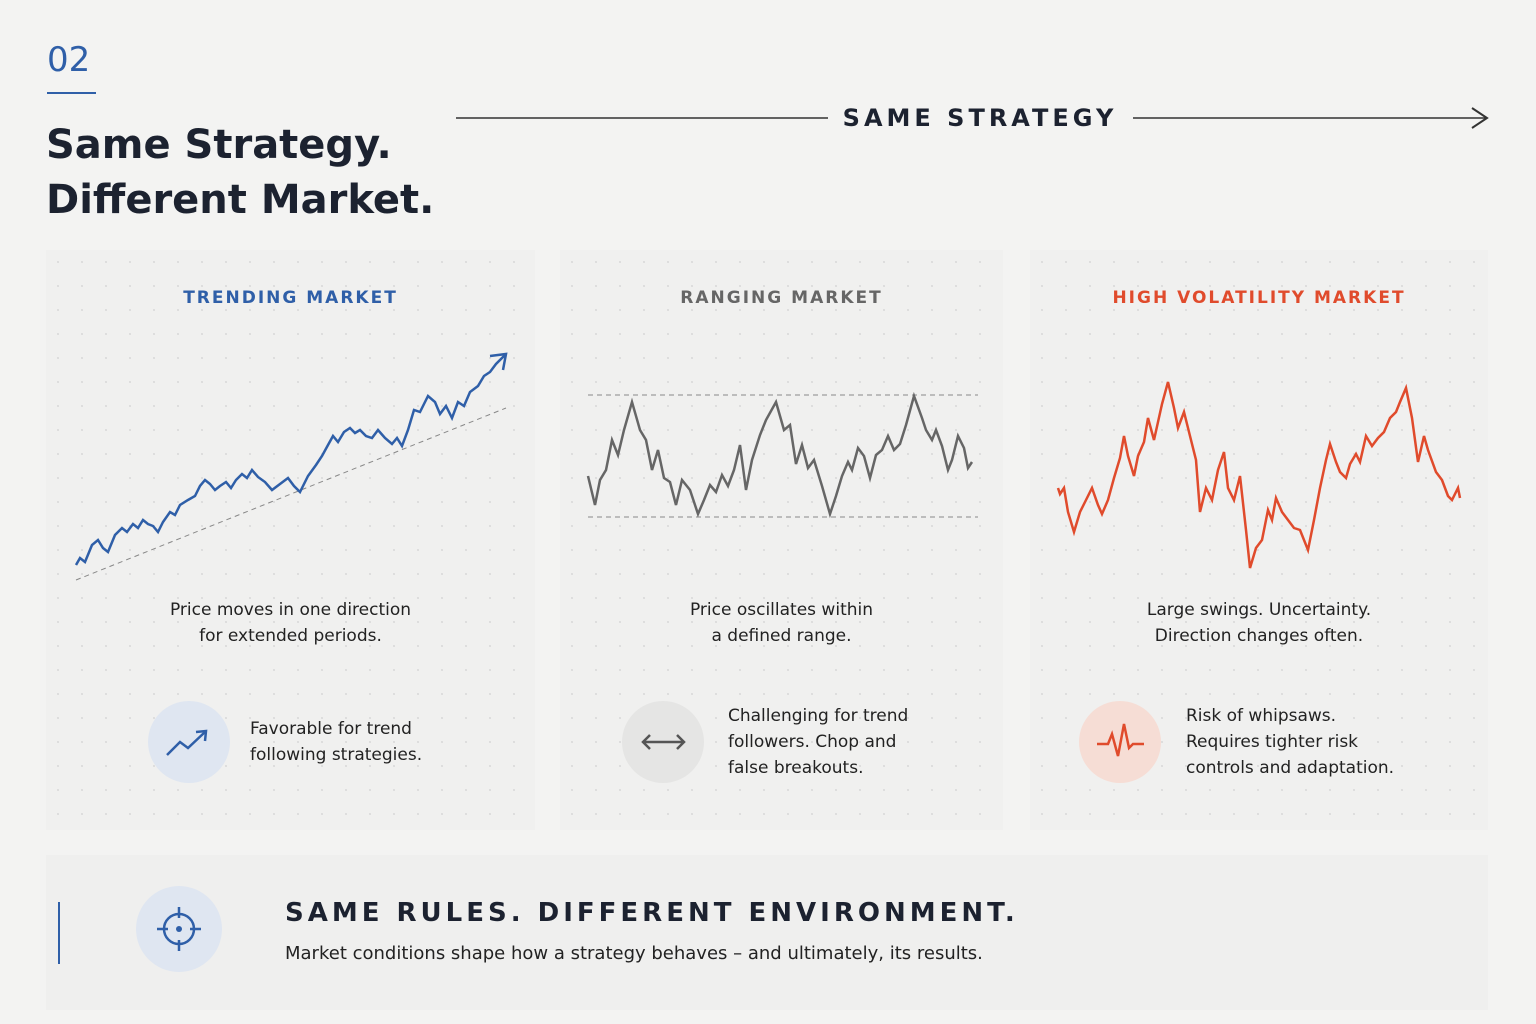  What do you see at coordinates (980, 118) in the screenshot?
I see `banner: SAME STRATEGY` at bounding box center [980, 118].